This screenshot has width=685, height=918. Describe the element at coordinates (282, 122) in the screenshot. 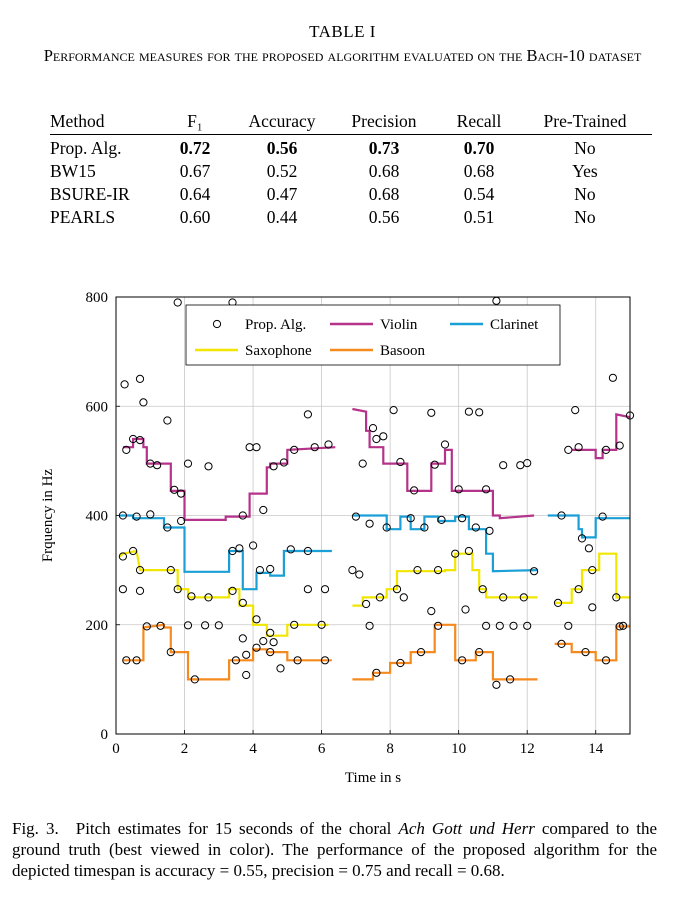

I see `header-accuracy: Accuracy` at that location.